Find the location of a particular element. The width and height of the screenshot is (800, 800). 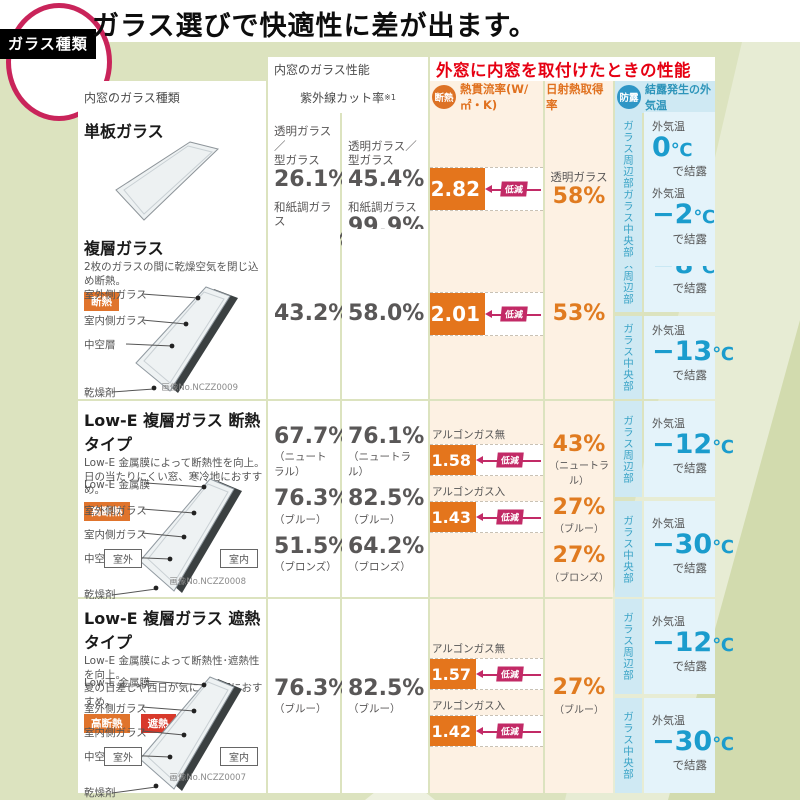

uv-value: 58.0% is located at coordinates (386, 314).